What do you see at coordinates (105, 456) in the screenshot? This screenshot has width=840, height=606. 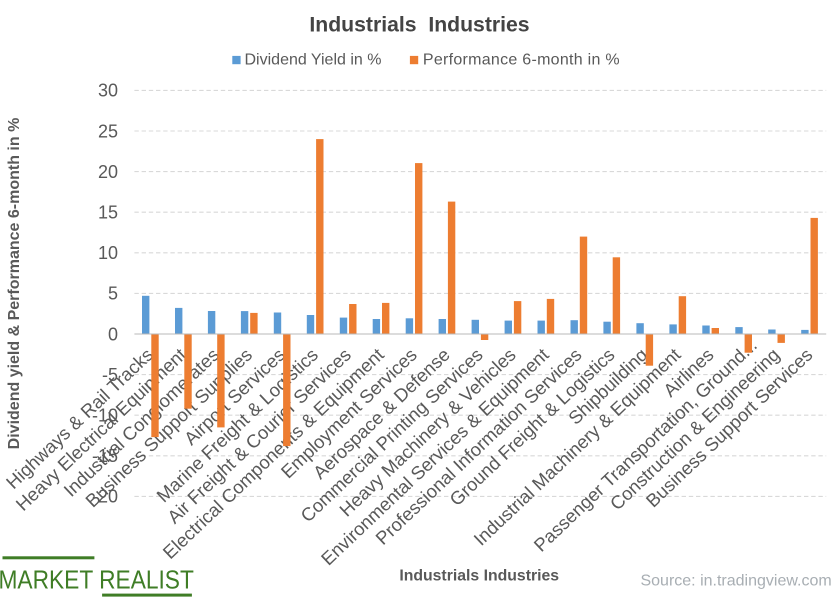 I see `svg-text: -15` at bounding box center [105, 456].